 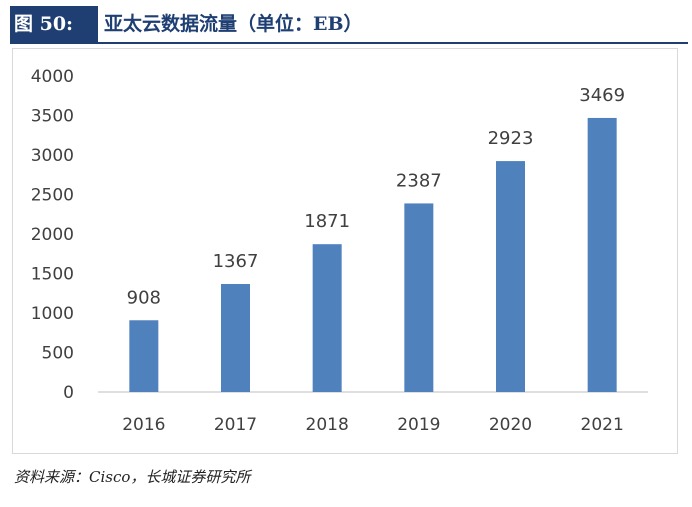 What do you see at coordinates (143, 425) in the screenshot?
I see `x-tick-label-2016: 2016` at bounding box center [143, 425].